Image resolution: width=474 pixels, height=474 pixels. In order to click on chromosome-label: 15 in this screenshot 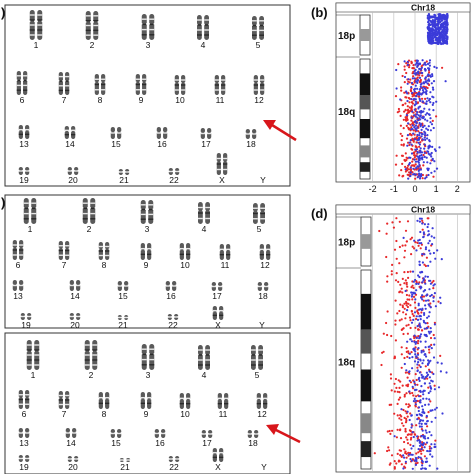, I will do `click(116, 443)`.